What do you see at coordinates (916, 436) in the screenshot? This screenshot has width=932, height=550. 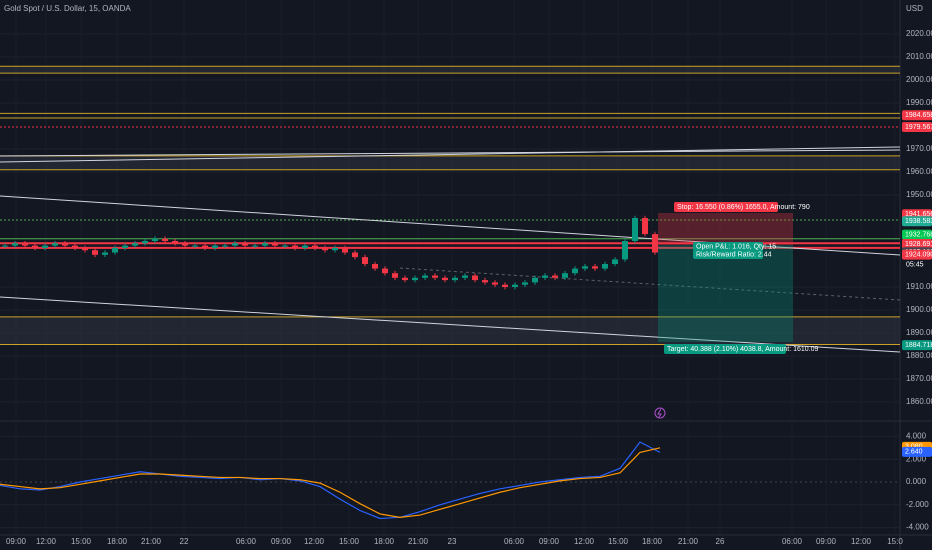 I see `macd-tick-label: 4.000` at bounding box center [916, 436].